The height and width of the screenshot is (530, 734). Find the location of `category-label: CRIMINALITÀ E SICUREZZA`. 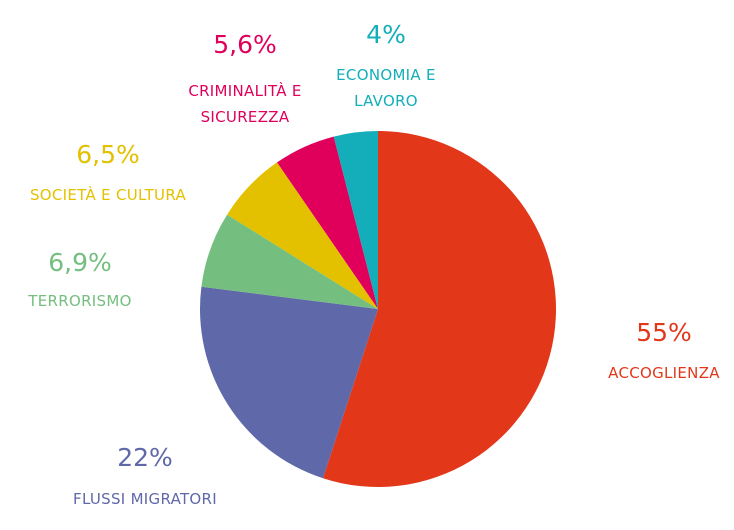

category-label: CRIMINALITÀ E SICUREZZA is located at coordinates (245, 104).